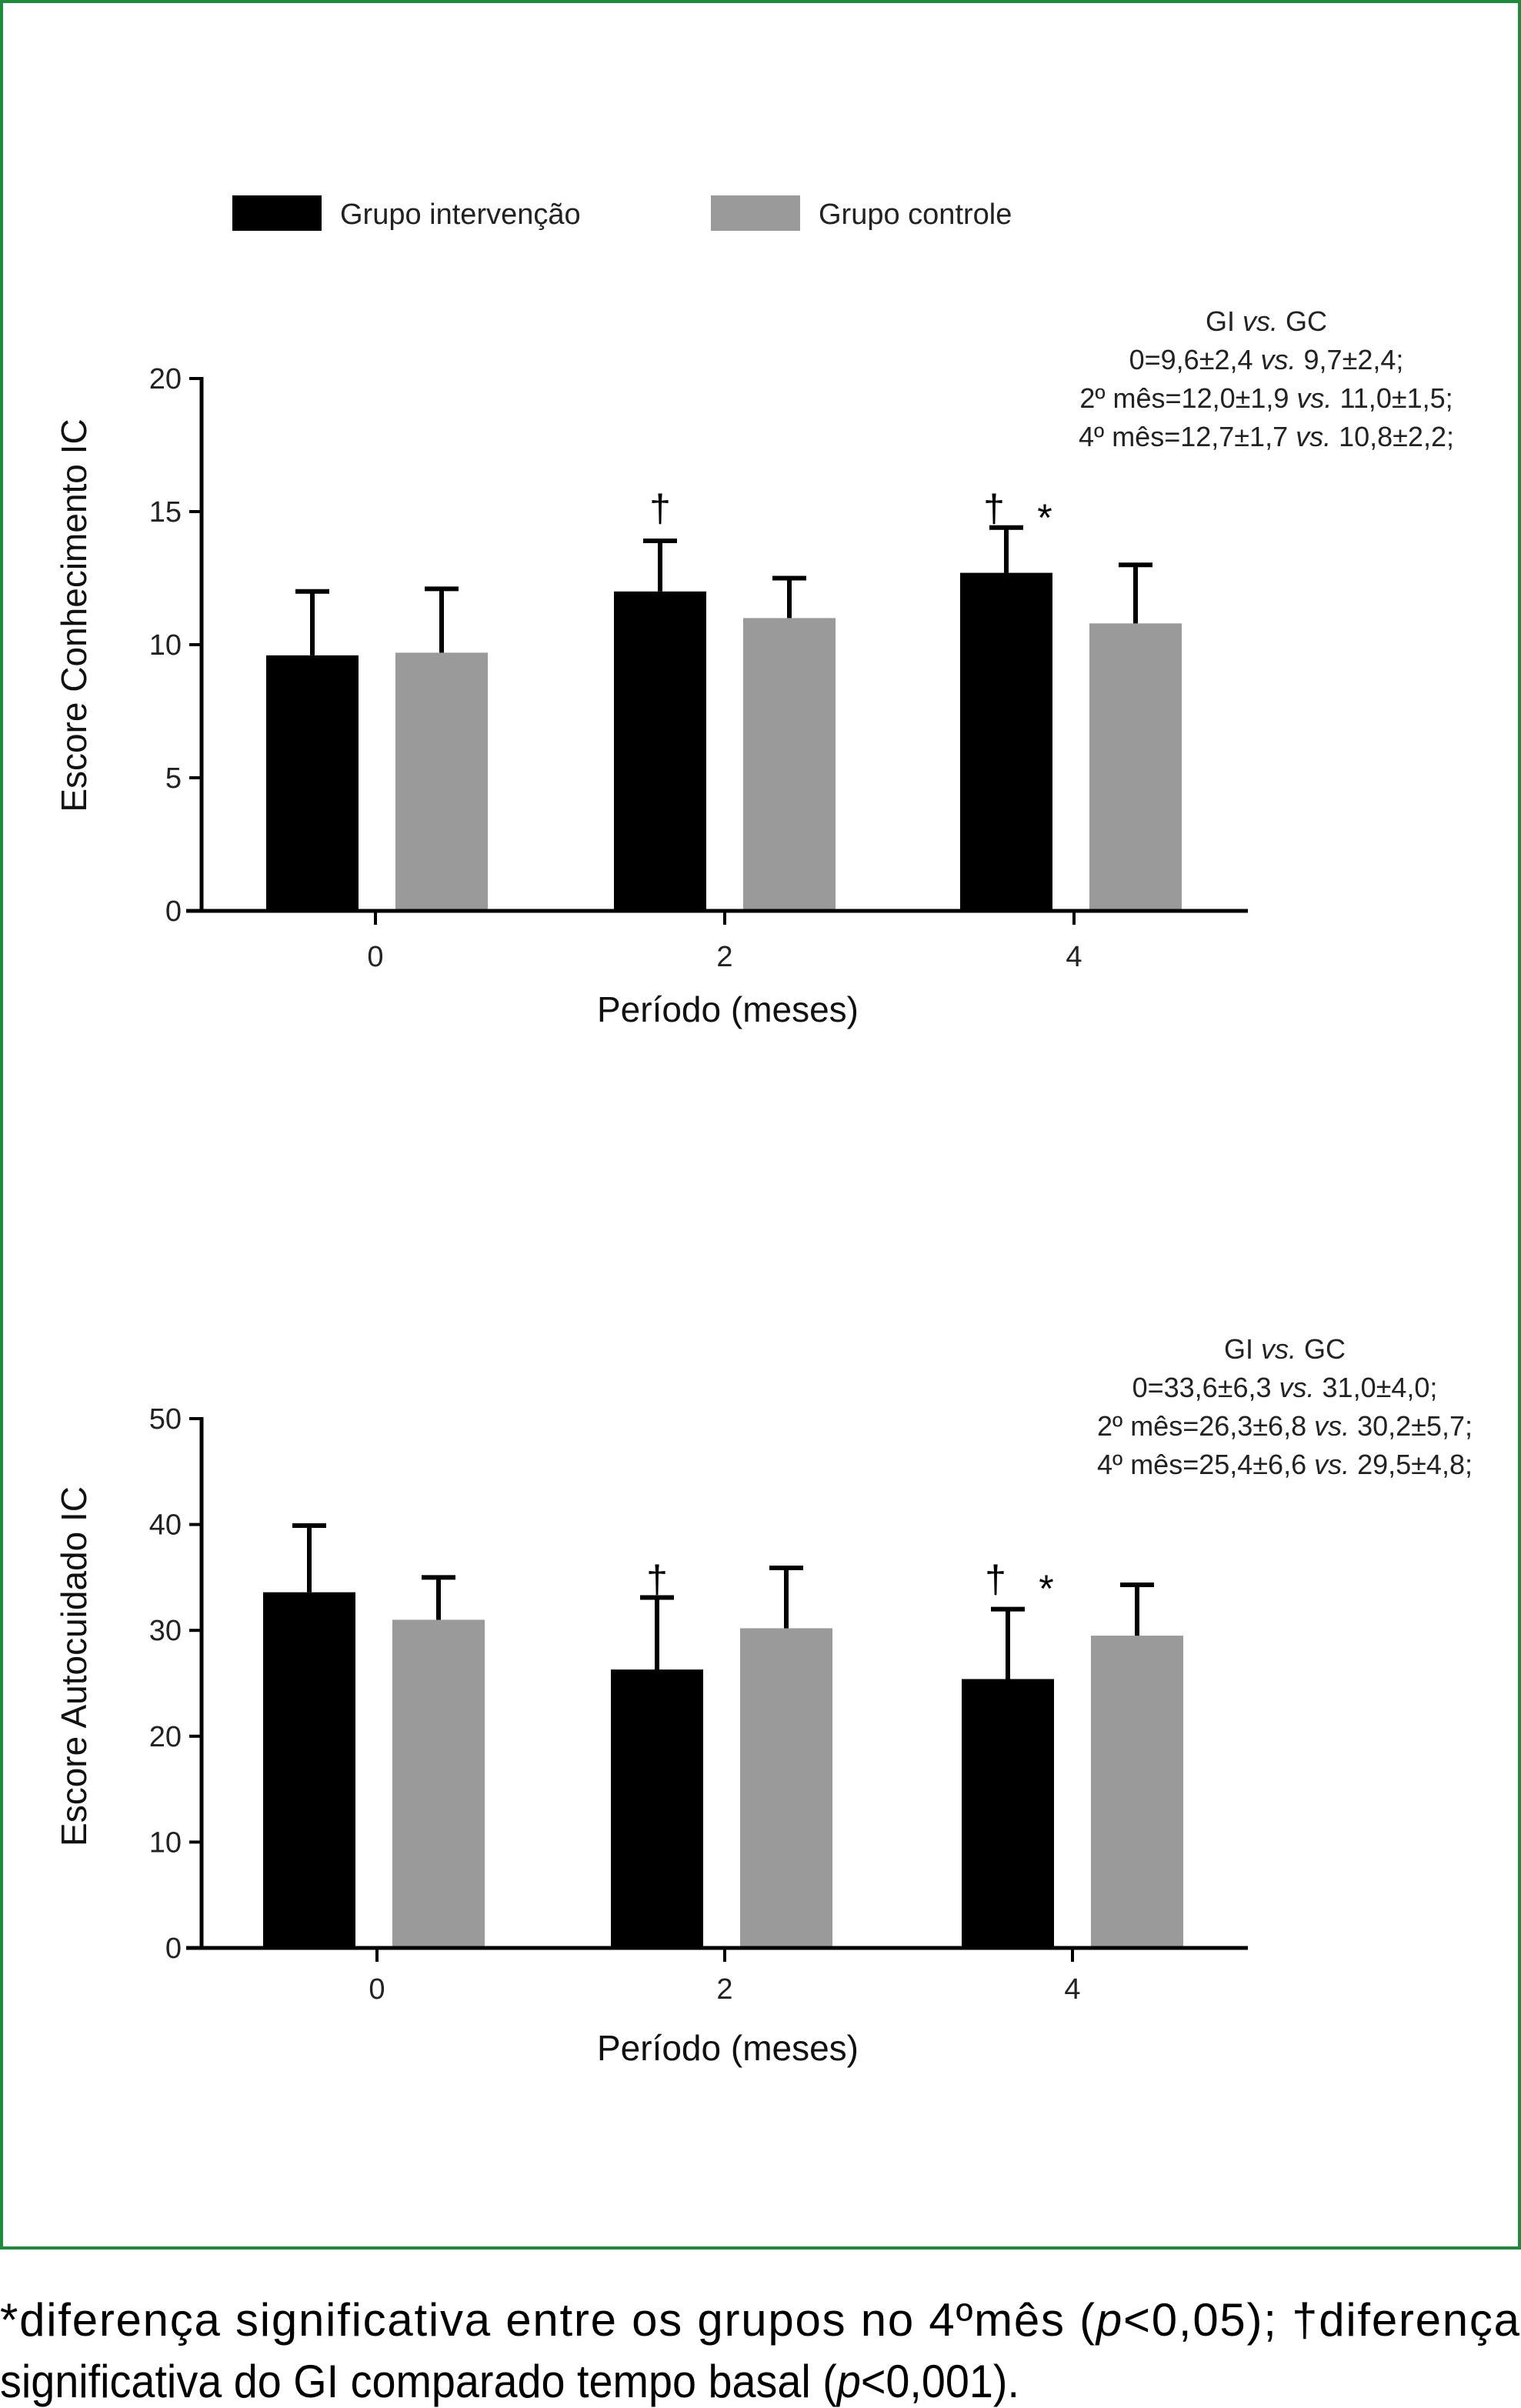 The height and width of the screenshot is (2408, 1521). I want to click on y-tick-label: 15, so click(165, 512).